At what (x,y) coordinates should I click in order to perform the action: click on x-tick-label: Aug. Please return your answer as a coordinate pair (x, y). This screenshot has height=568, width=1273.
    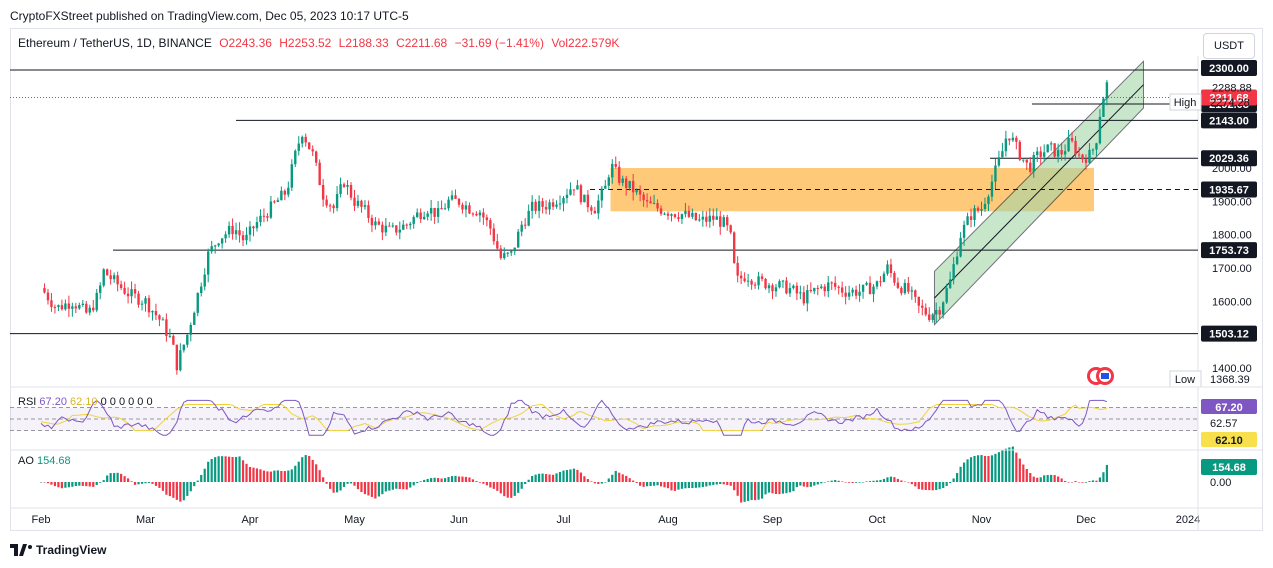
    Looking at the image, I should click on (668, 520).